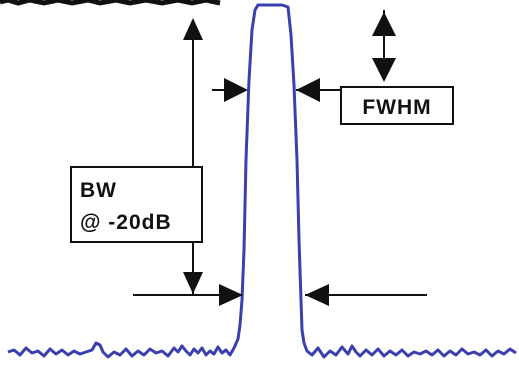  I want to click on bw-bottom-arrowhead-icon, so click(193, 283).